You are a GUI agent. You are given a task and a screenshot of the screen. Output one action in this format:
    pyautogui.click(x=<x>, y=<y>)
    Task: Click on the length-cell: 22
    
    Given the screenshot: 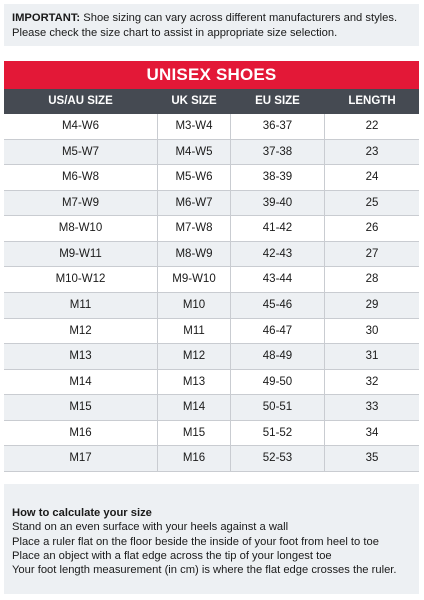 What is the action you would take?
    pyautogui.click(x=371, y=126)
    